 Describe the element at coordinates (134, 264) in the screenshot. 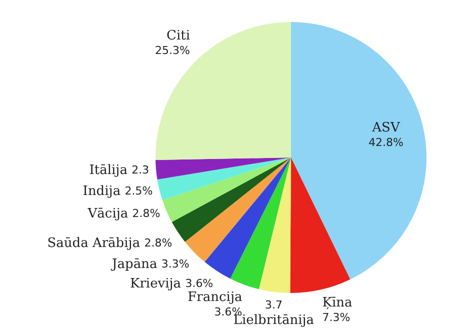

I see `slice-label: Japāna` at that location.